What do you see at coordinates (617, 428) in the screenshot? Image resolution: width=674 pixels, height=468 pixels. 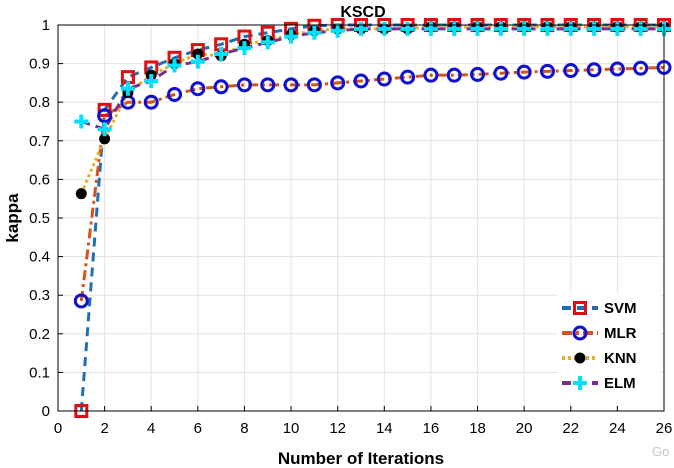 I see `x-tick-label: 24` at bounding box center [617, 428].